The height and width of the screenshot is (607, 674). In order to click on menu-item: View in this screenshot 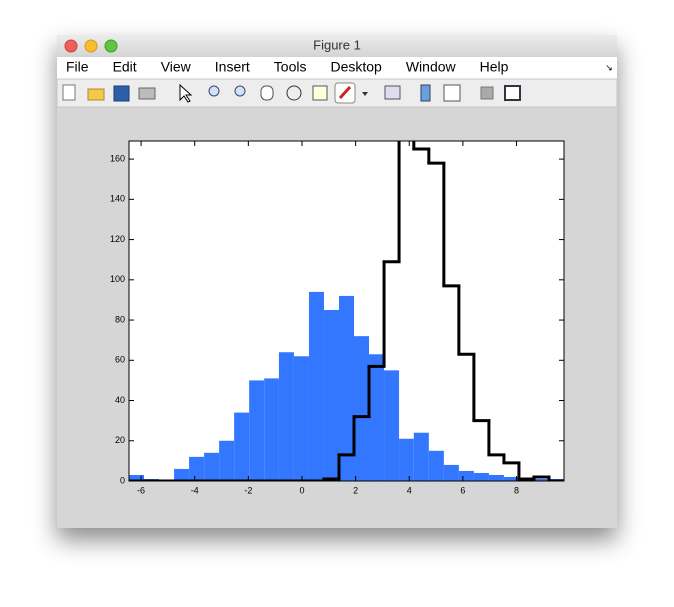, I will do `click(176, 67)`.